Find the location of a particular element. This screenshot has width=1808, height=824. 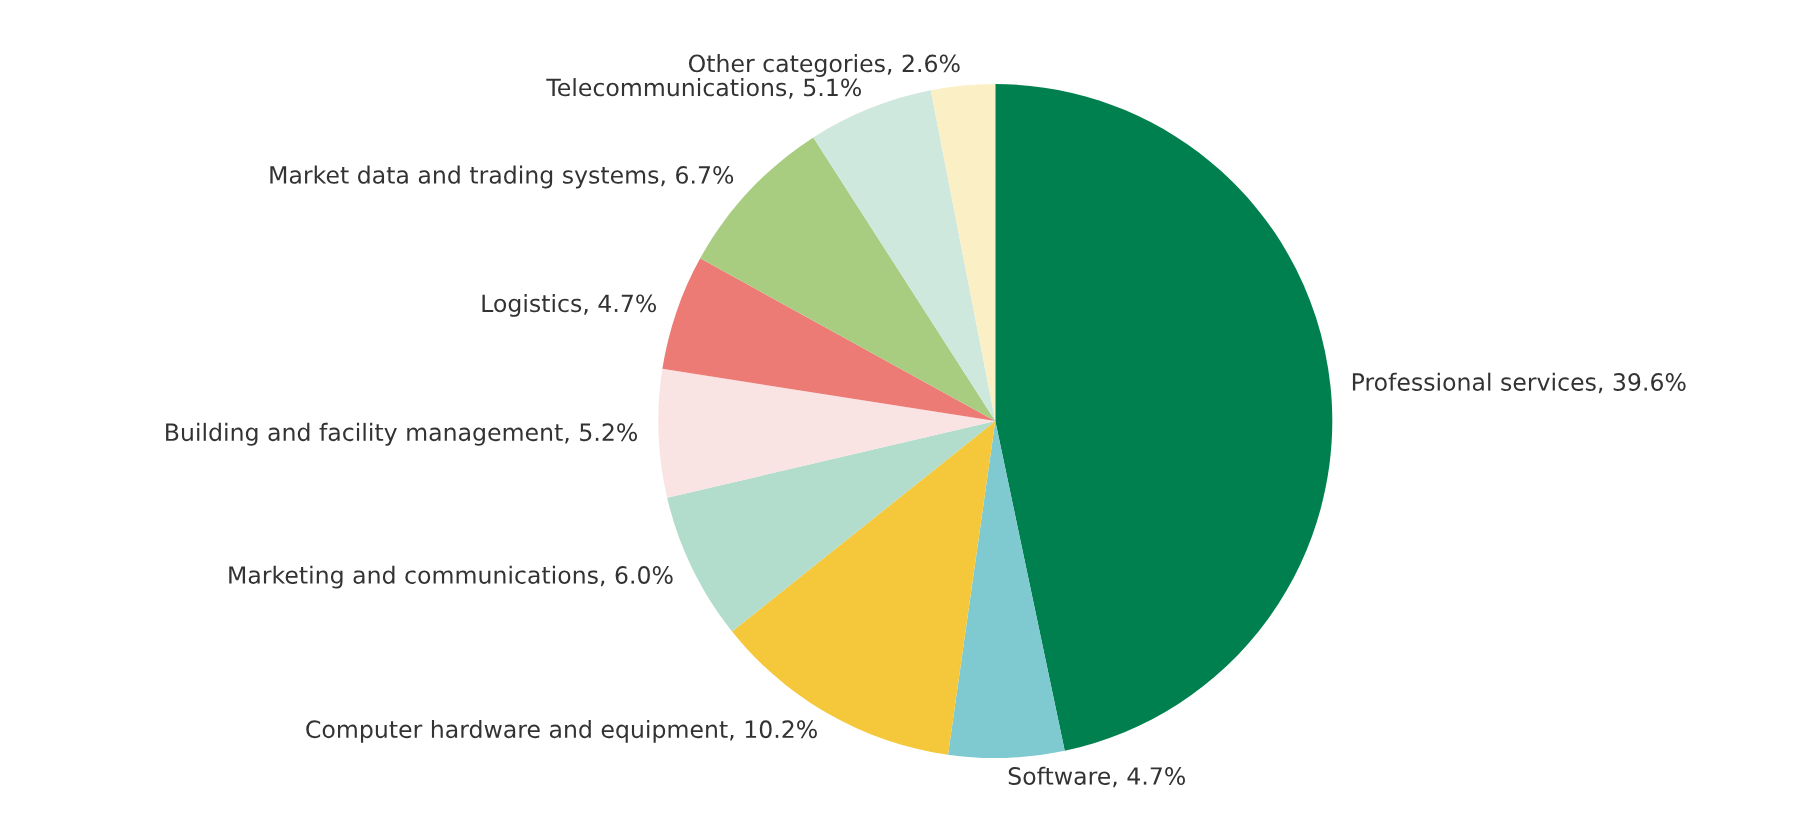

slice-label: Computer hardware and equipment, 10.2% is located at coordinates (561, 731).